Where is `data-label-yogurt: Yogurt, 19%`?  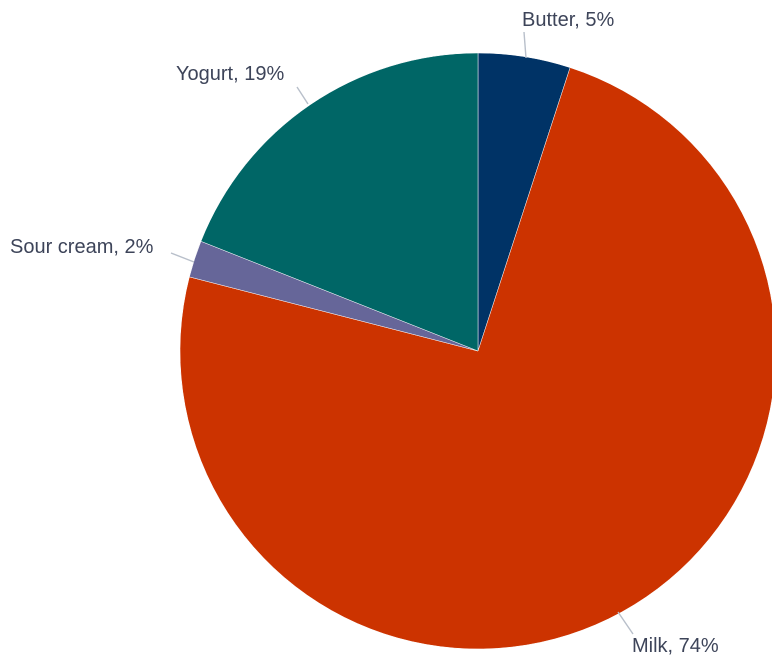 data-label-yogurt: Yogurt, 19% is located at coordinates (230, 74).